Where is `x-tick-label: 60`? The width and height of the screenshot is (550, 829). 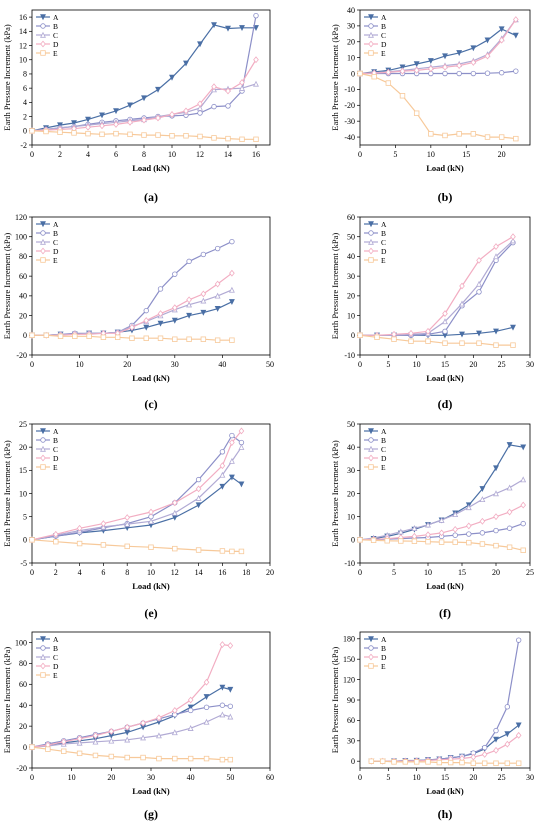 x-tick-label: 60 is located at coordinates (270, 777).